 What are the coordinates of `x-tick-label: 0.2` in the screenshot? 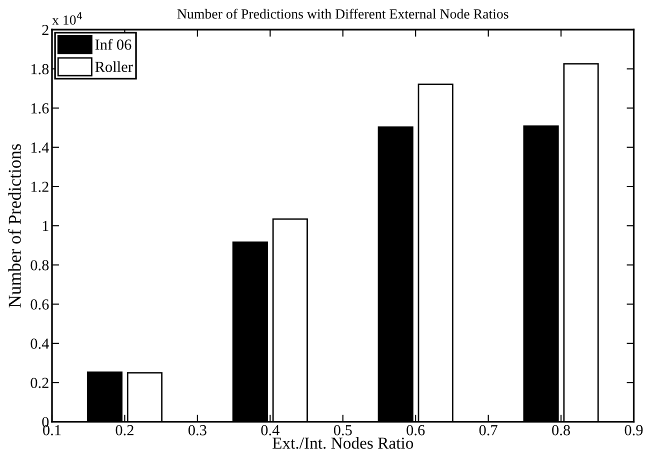 It's located at (125, 430).